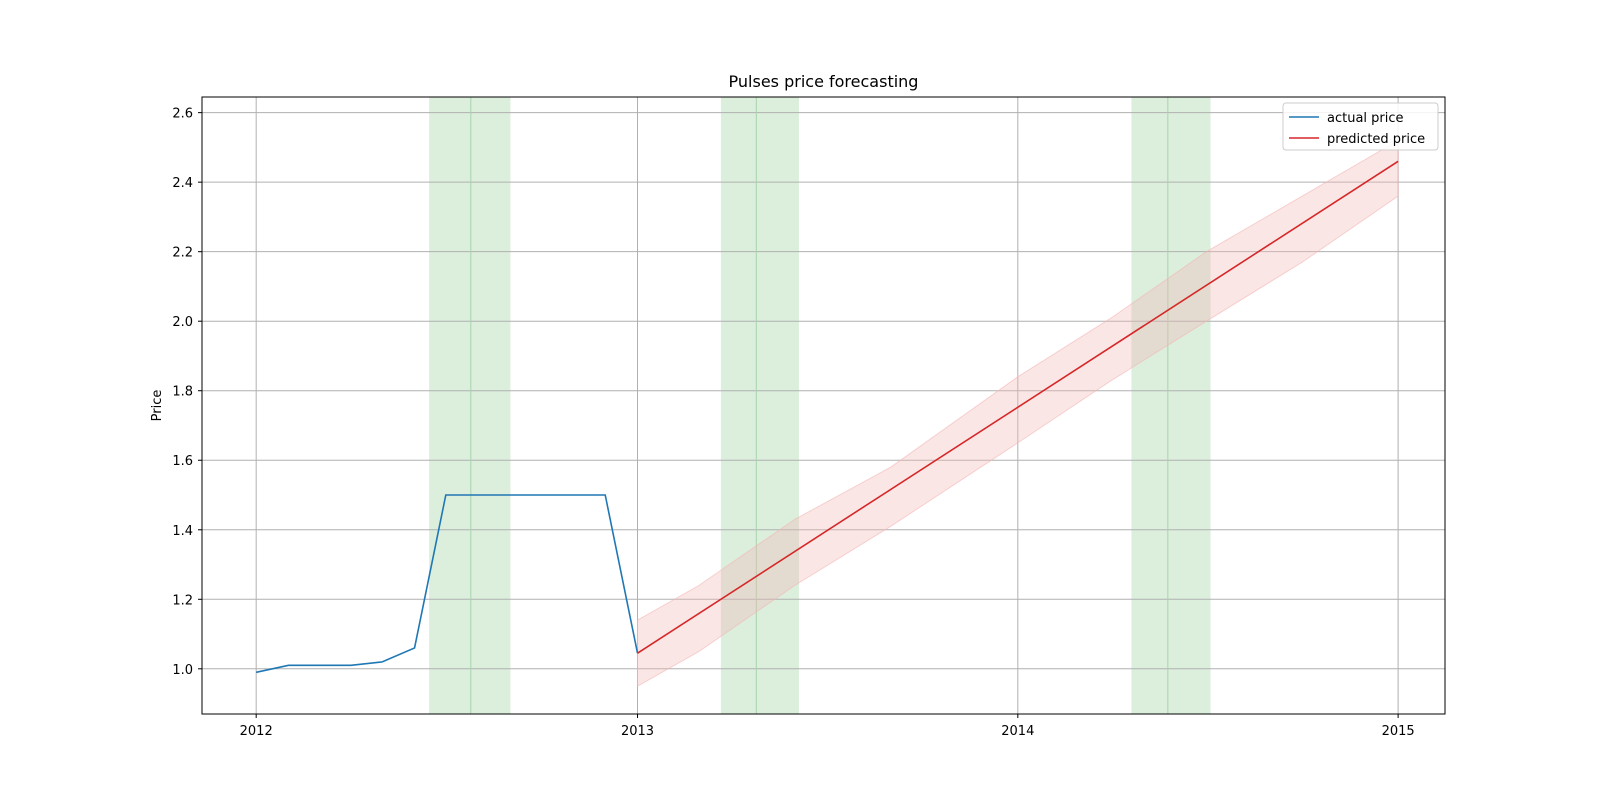 The height and width of the screenshot is (800, 1600). I want to click on legend-box, so click(1360, 126).